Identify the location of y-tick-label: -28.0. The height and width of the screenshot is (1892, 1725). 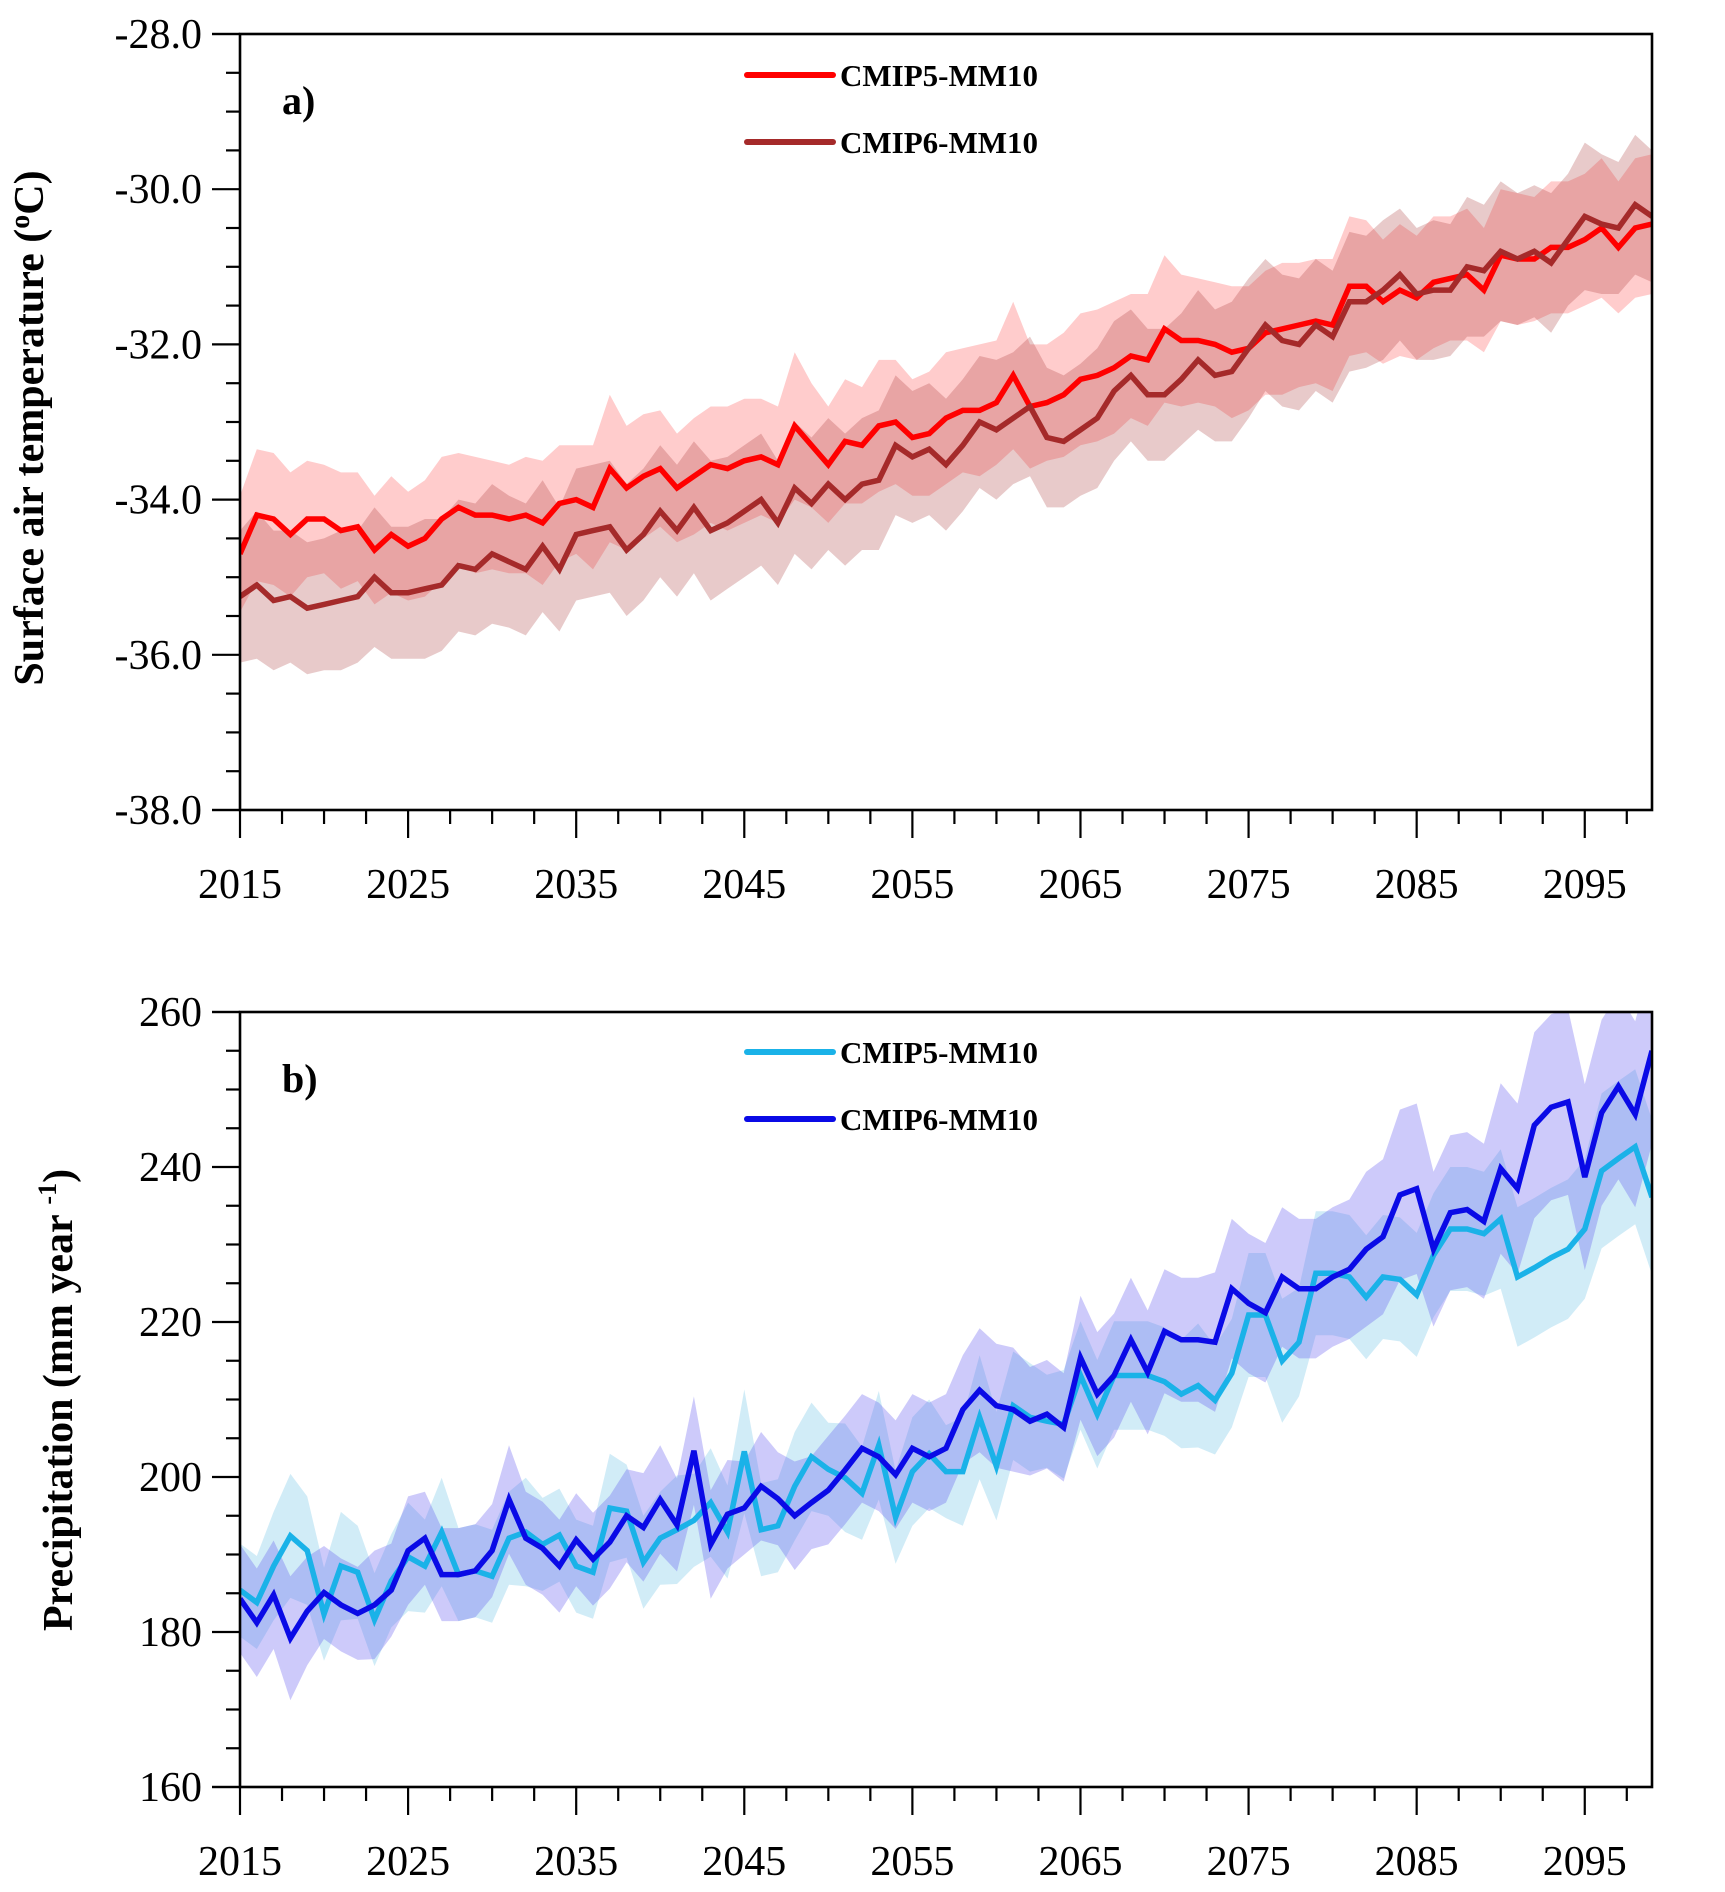
(159, 35).